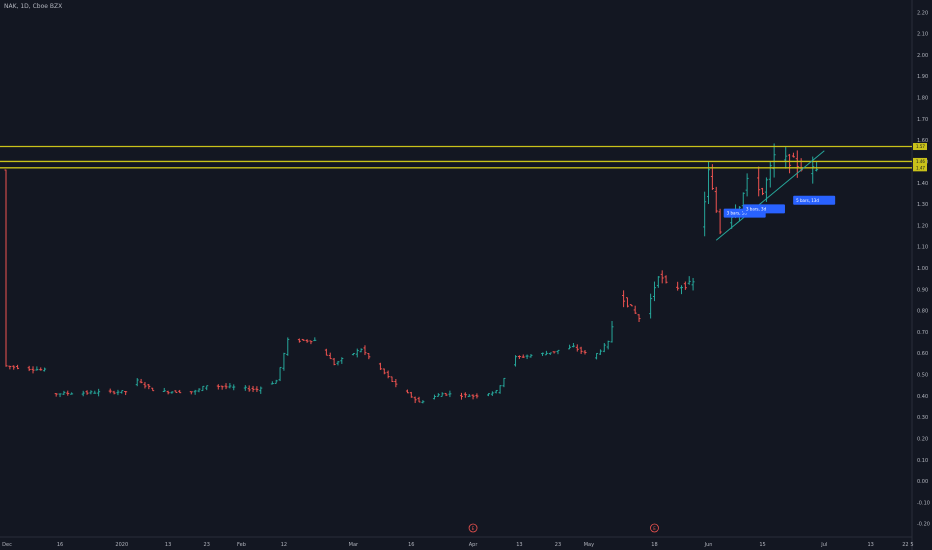 Image resolution: width=932 pixels, height=550 pixels. I want to click on x-tick-label: Mar, so click(354, 545).